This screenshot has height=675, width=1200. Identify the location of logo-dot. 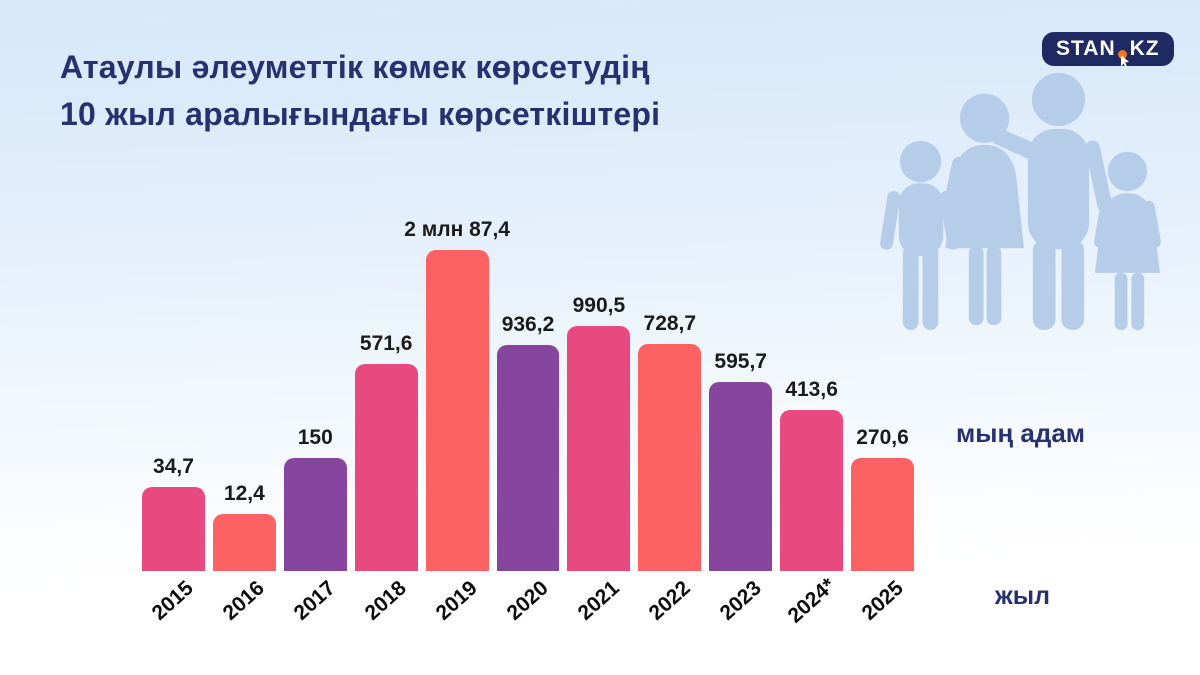
(1122, 54).